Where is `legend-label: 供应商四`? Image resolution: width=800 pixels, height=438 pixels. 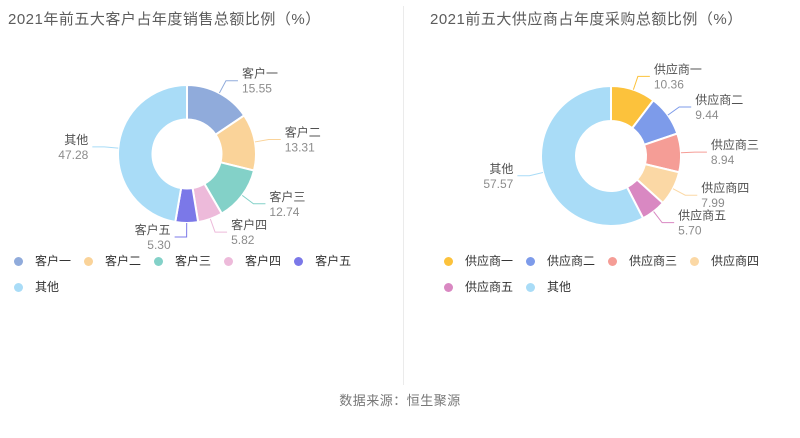 legend-label: 供应商四 is located at coordinates (735, 261).